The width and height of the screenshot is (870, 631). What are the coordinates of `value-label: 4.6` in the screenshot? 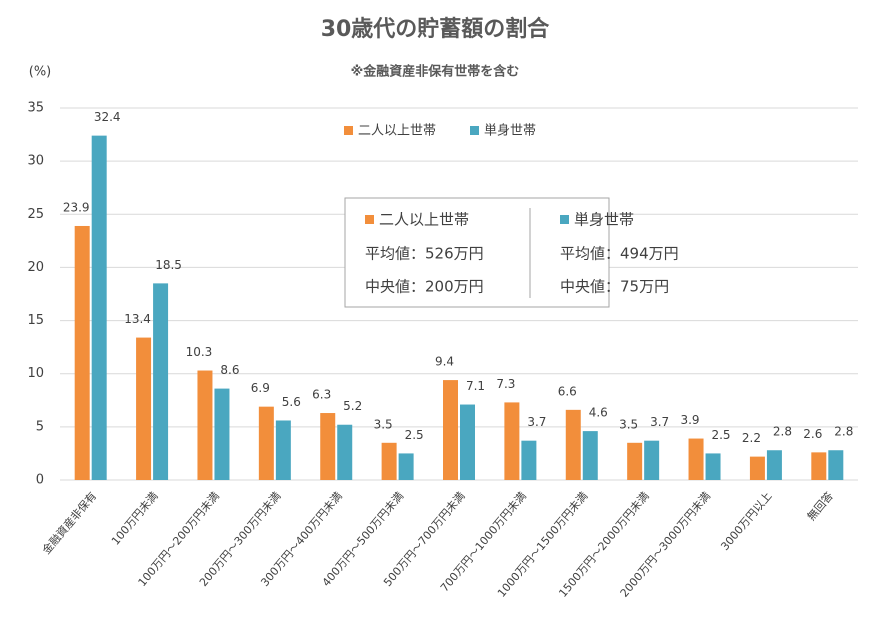 It's located at (598, 413).